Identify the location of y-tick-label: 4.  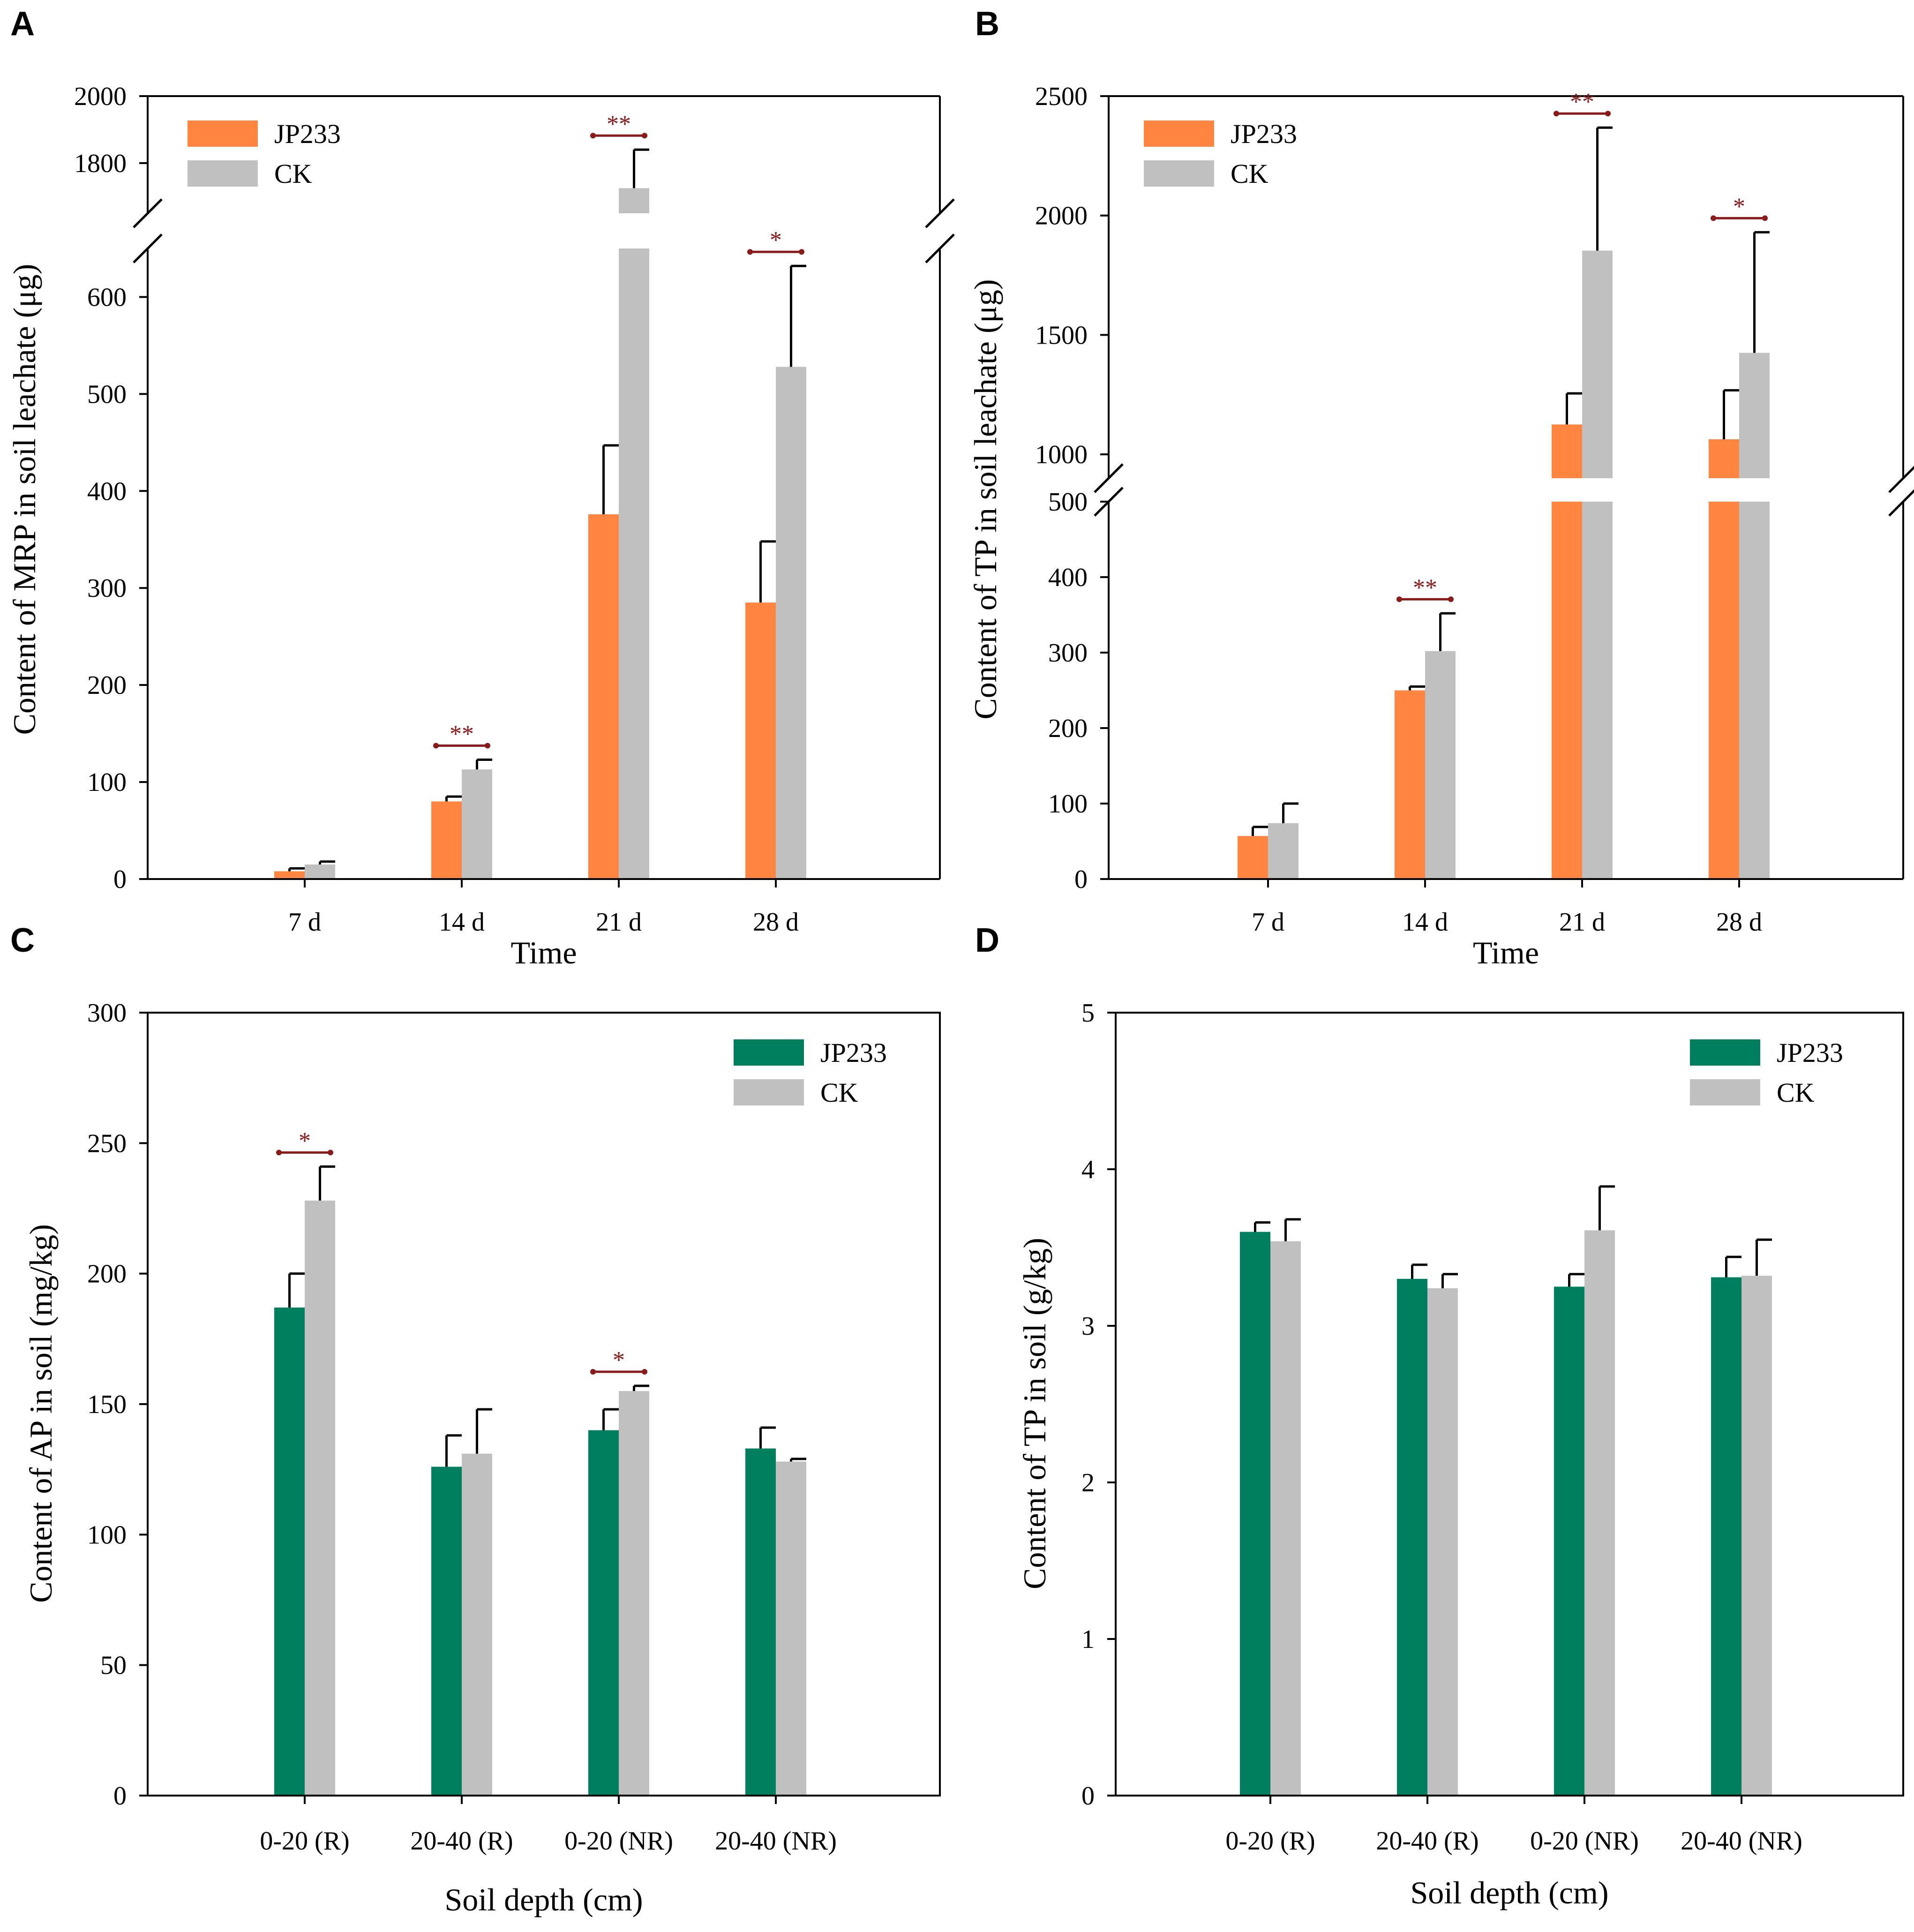
(1088, 1169).